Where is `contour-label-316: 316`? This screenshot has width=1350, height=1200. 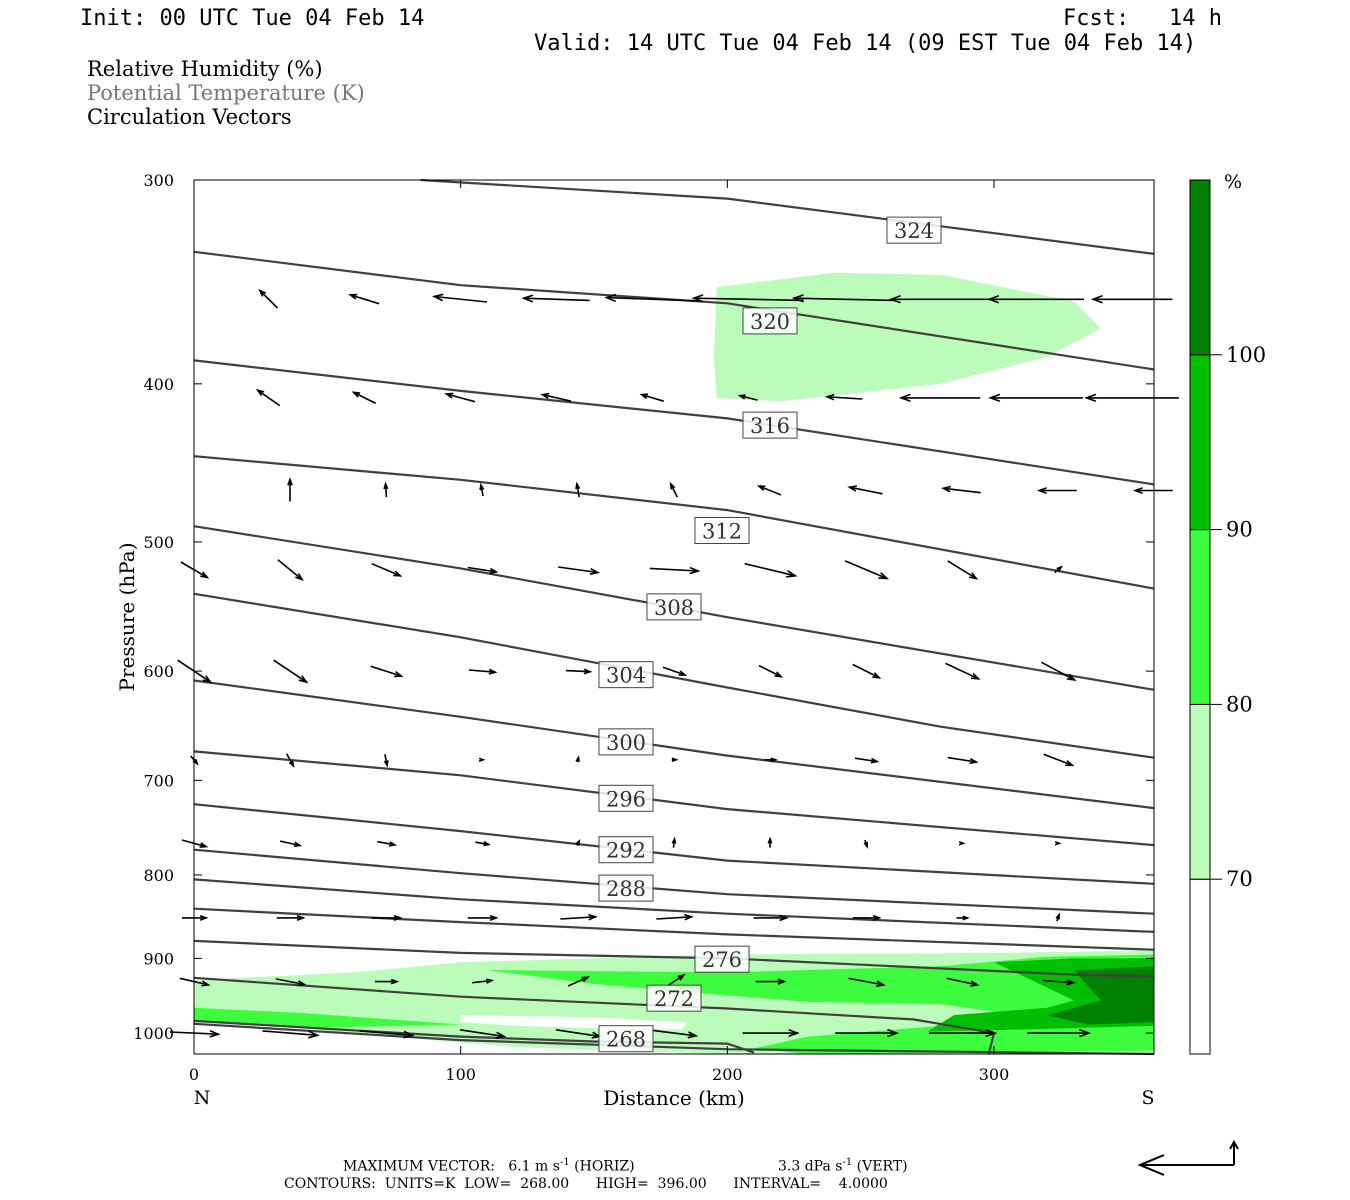 contour-label-316: 316 is located at coordinates (770, 426).